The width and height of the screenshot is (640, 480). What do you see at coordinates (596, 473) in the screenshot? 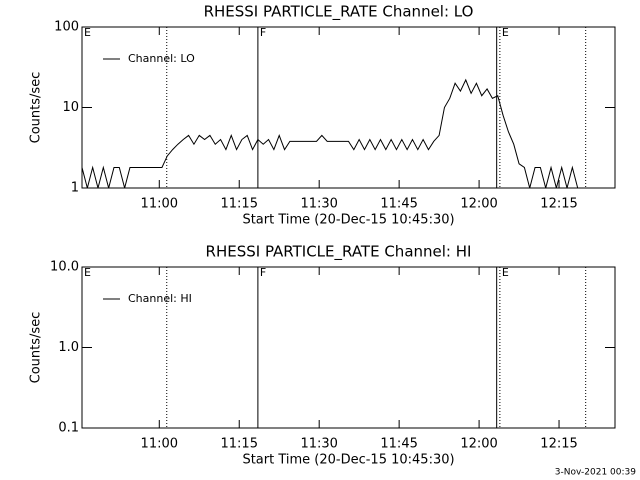
I see `footer: 3-Nov-2021 00:39` at bounding box center [596, 473].